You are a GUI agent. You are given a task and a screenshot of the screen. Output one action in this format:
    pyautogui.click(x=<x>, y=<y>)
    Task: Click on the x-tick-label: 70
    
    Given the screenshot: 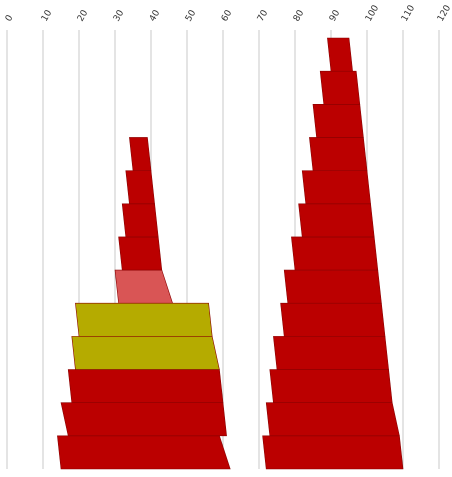 What is the action you would take?
    pyautogui.click(x=263, y=15)
    